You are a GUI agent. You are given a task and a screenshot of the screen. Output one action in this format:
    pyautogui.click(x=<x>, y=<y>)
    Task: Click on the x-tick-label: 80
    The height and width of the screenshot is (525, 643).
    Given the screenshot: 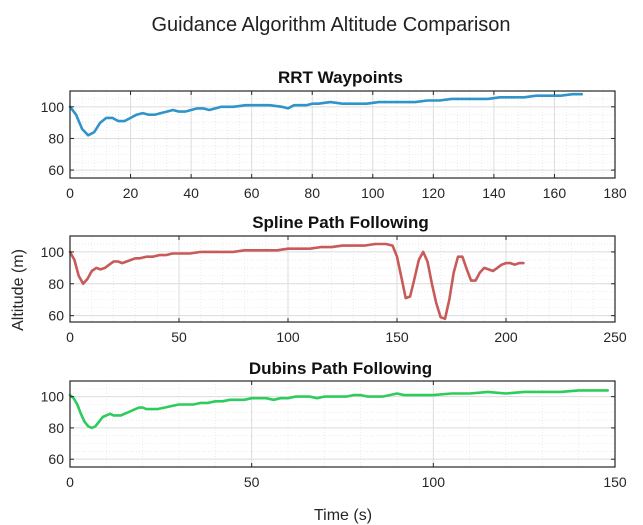 What is the action you would take?
    pyautogui.click(x=312, y=193)
    